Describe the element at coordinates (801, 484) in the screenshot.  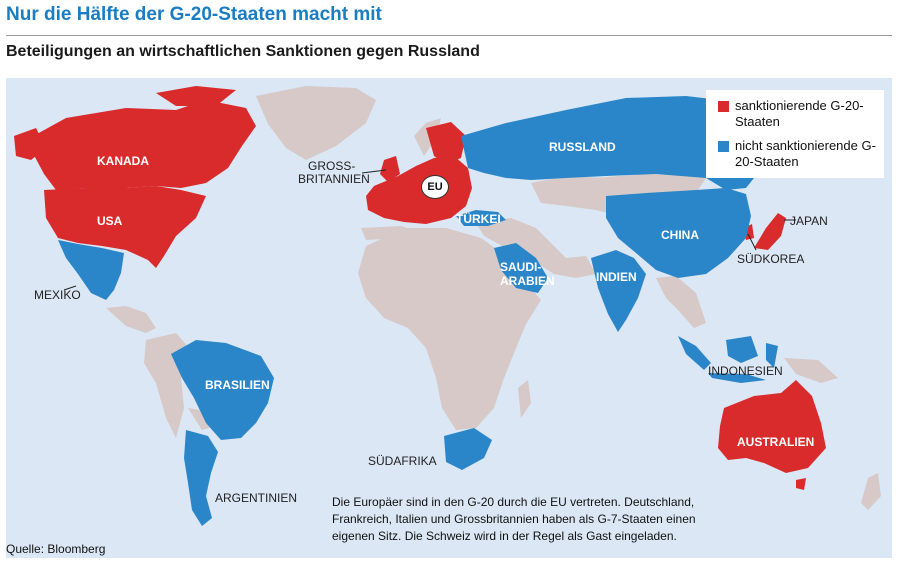
I see `tasmania` at that location.